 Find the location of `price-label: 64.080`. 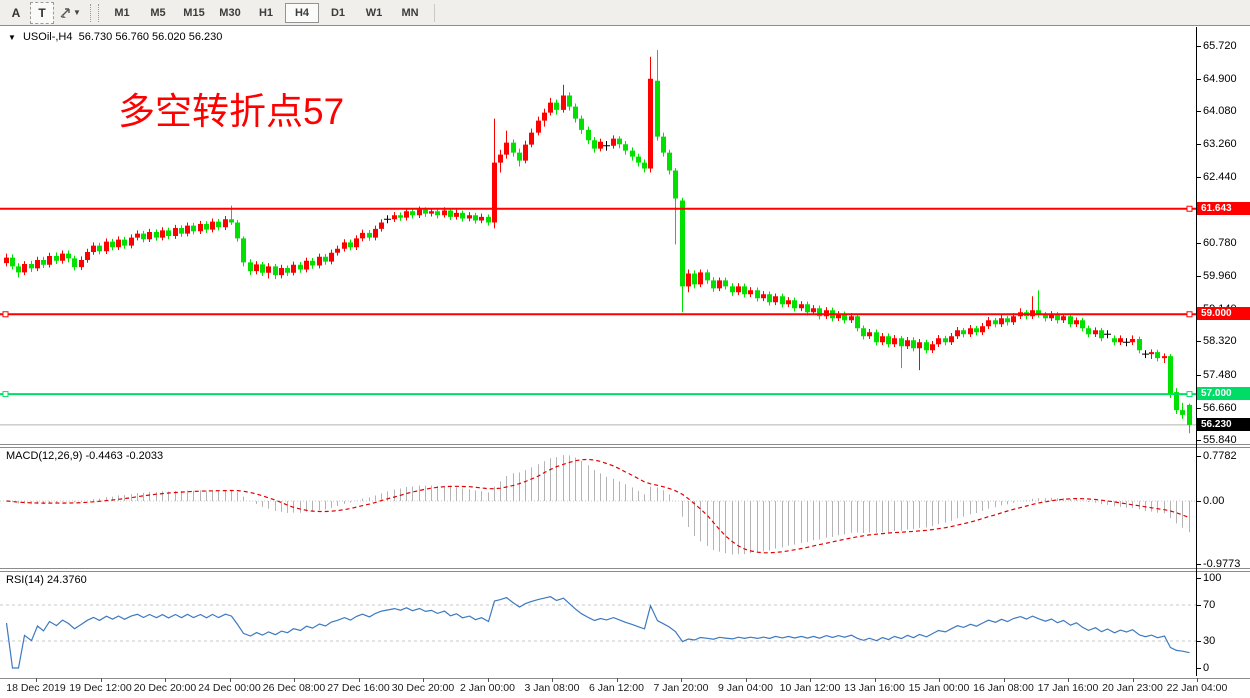

price-label: 64.080 is located at coordinates (1220, 111).